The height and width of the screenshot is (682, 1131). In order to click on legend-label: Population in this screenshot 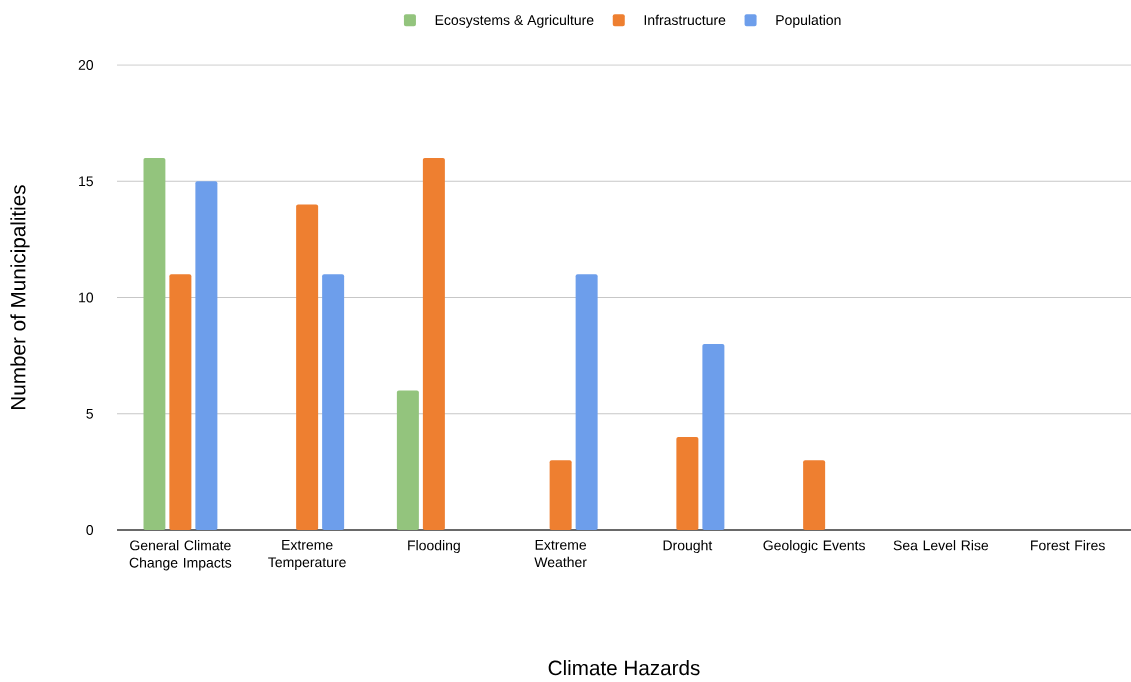, I will do `click(808, 21)`.